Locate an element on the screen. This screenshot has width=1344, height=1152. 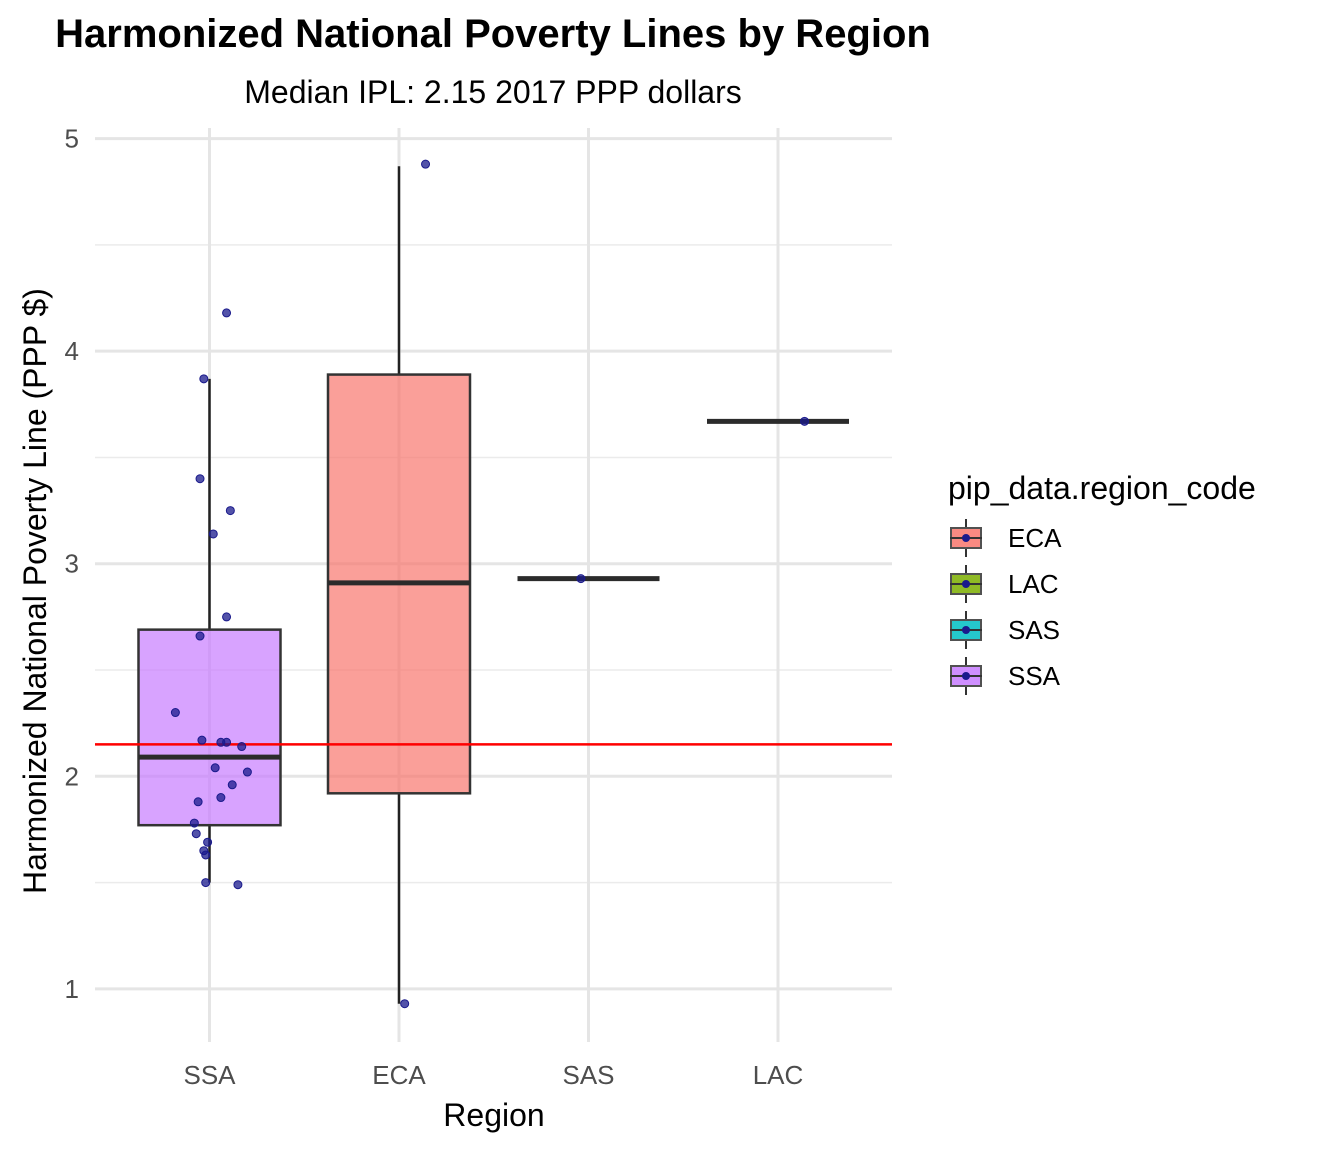
legend-items: ECA LAC SAS SSA is located at coordinates (1102, 607).